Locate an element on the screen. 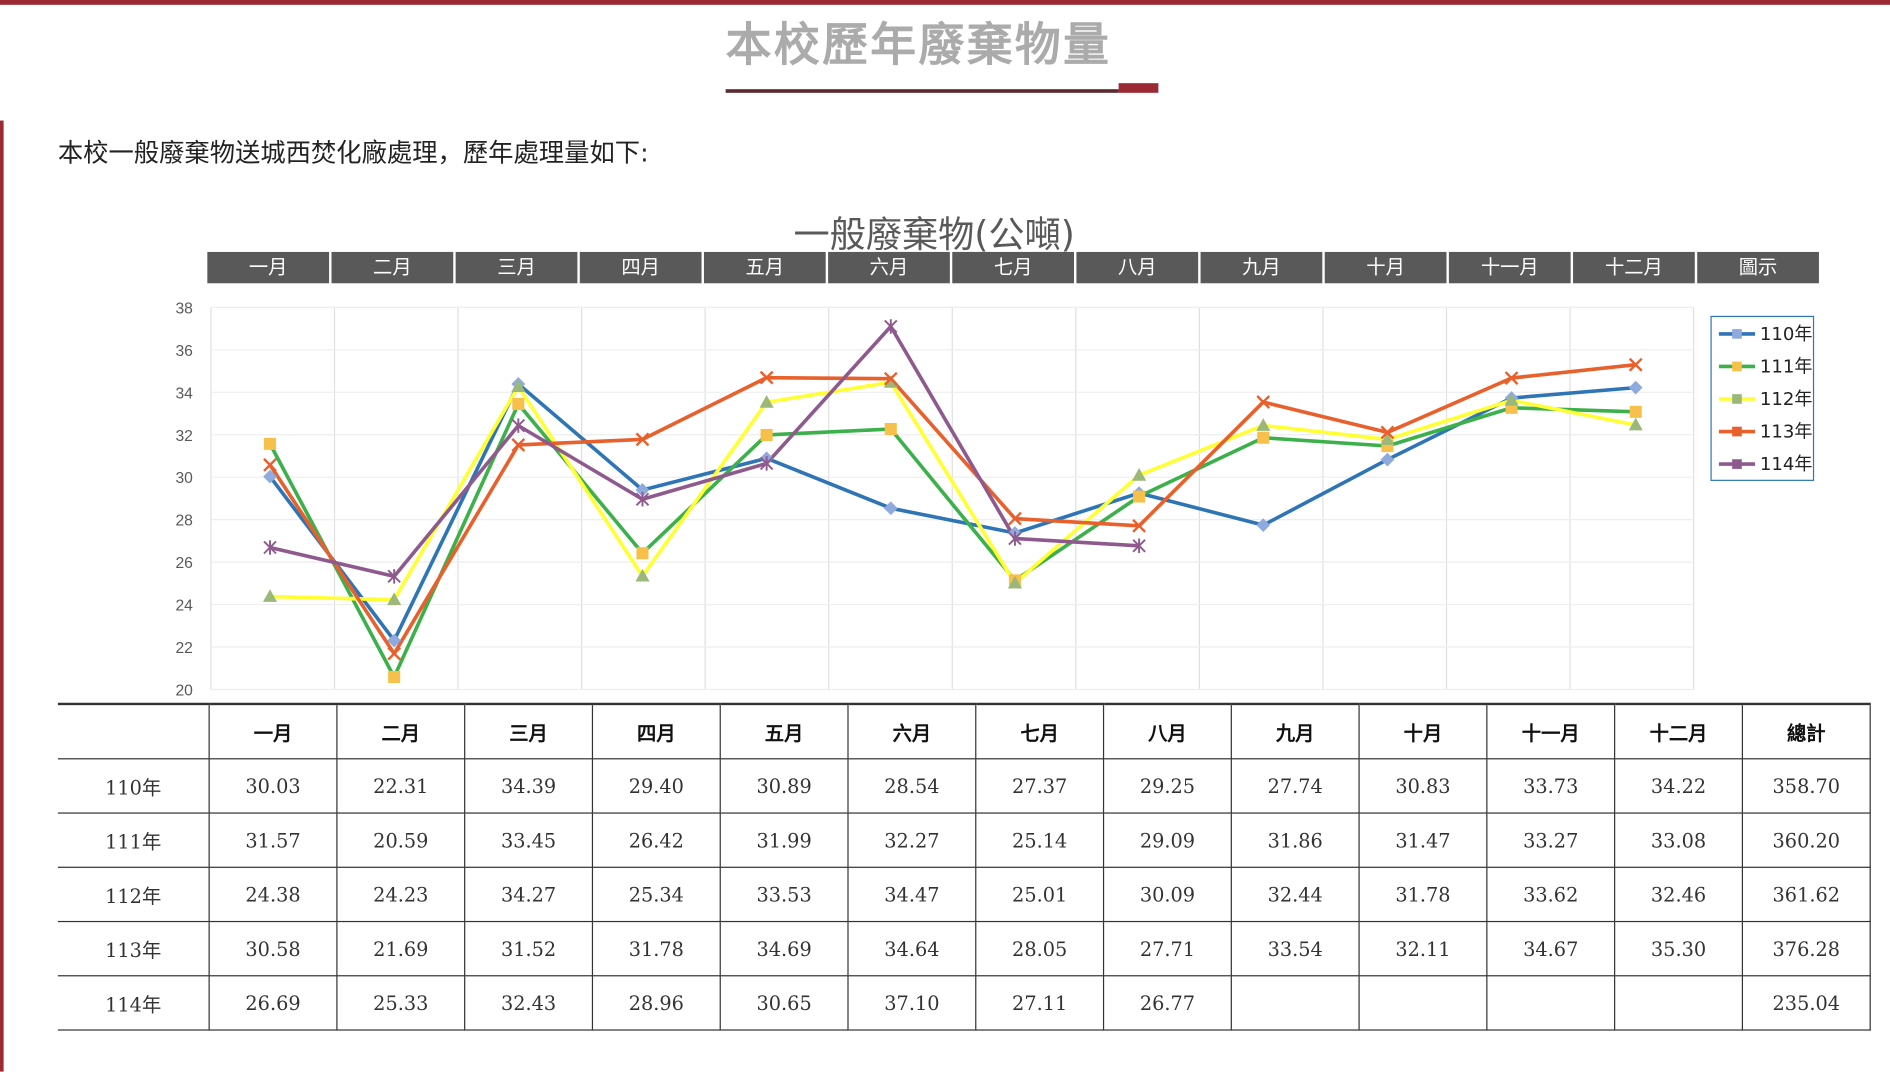 The height and width of the screenshot is (1072, 1890). table-cell: 358.70 is located at coordinates (1806, 786).